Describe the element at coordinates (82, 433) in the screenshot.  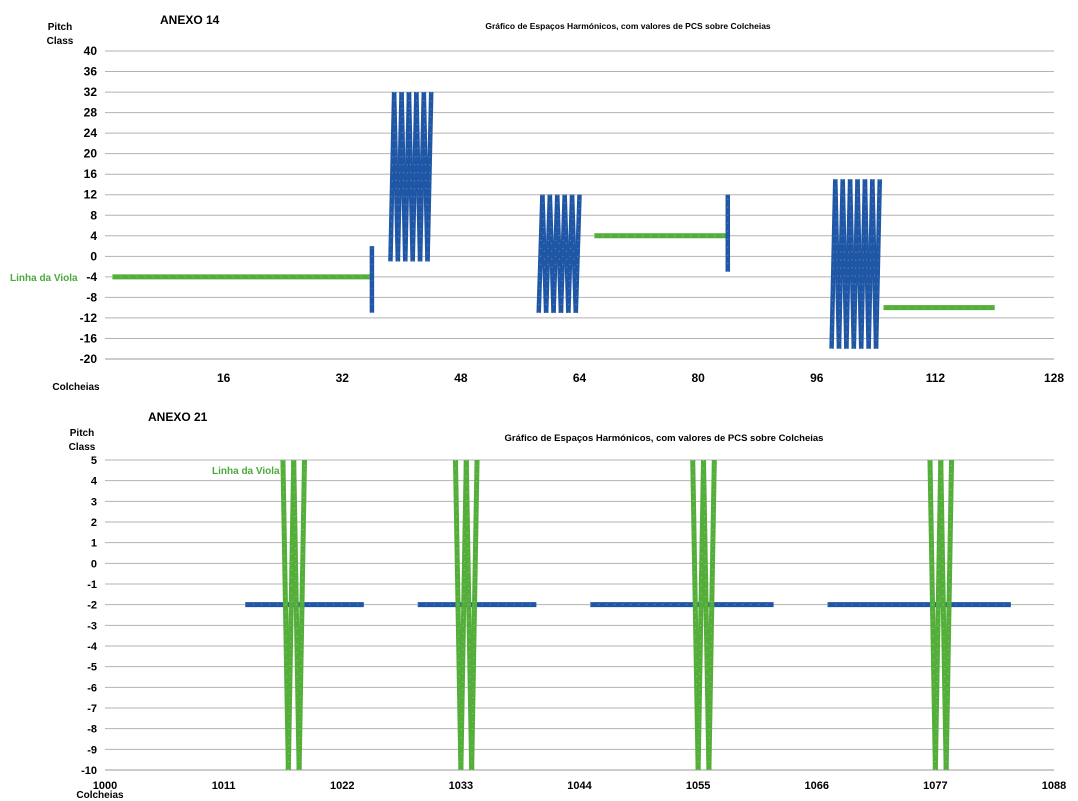
I see `chart2-ylabel-line1: Pitch` at that location.